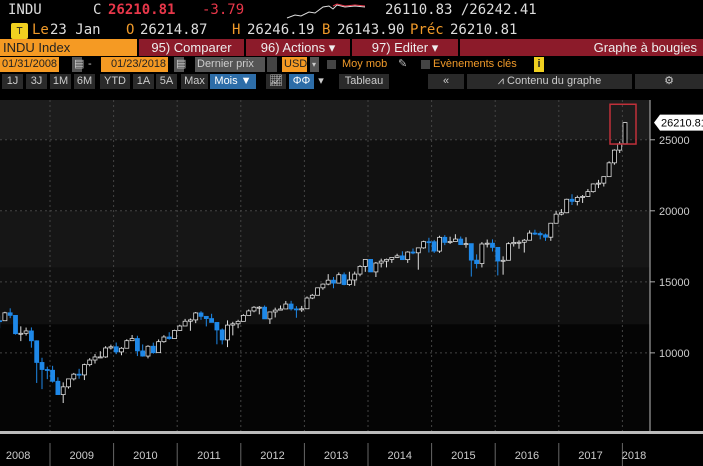  I want to click on prev-label: Préc, so click(427, 30).